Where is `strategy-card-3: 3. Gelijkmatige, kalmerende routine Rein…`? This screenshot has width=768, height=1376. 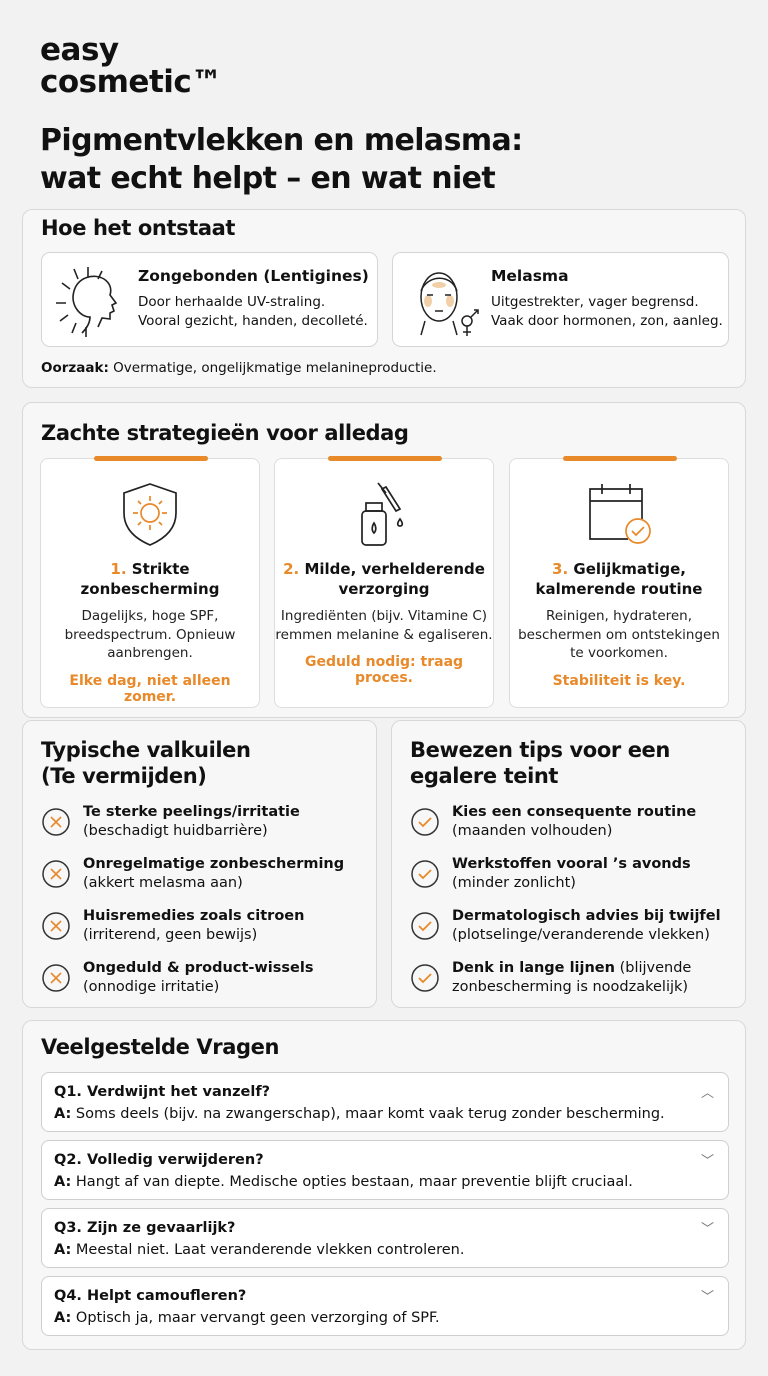 strategy-card-3: 3. Gelijkmatige, kalmerende routine Rein… is located at coordinates (619, 582).